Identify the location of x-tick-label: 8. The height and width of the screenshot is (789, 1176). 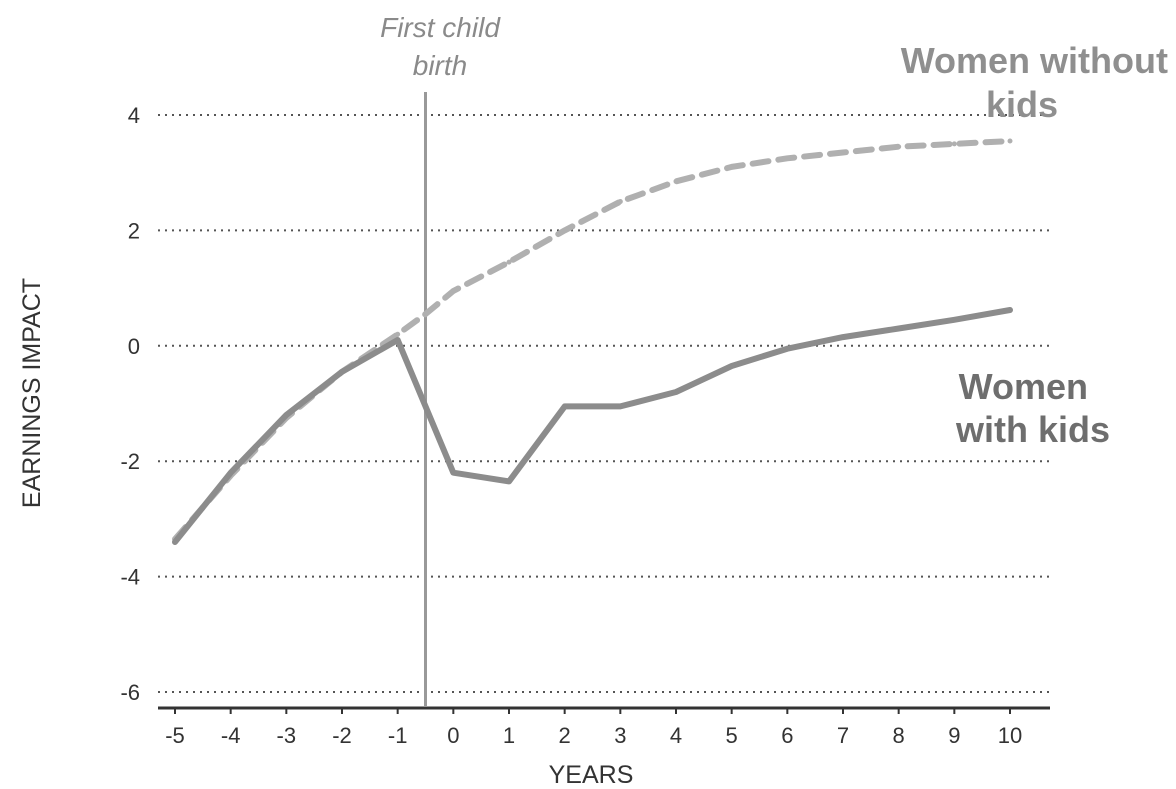
(899, 735).